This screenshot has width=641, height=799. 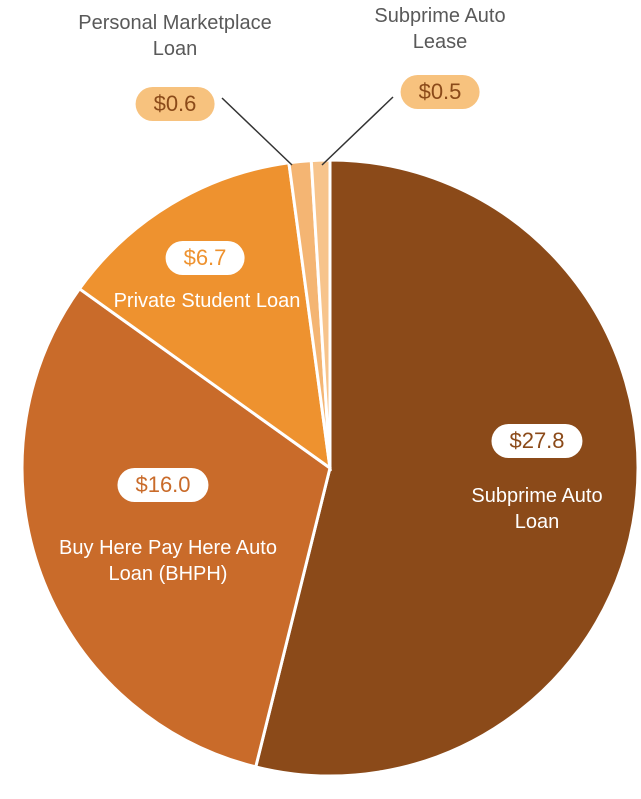 I want to click on slice-name: Private Student Loan, so click(x=207, y=301).